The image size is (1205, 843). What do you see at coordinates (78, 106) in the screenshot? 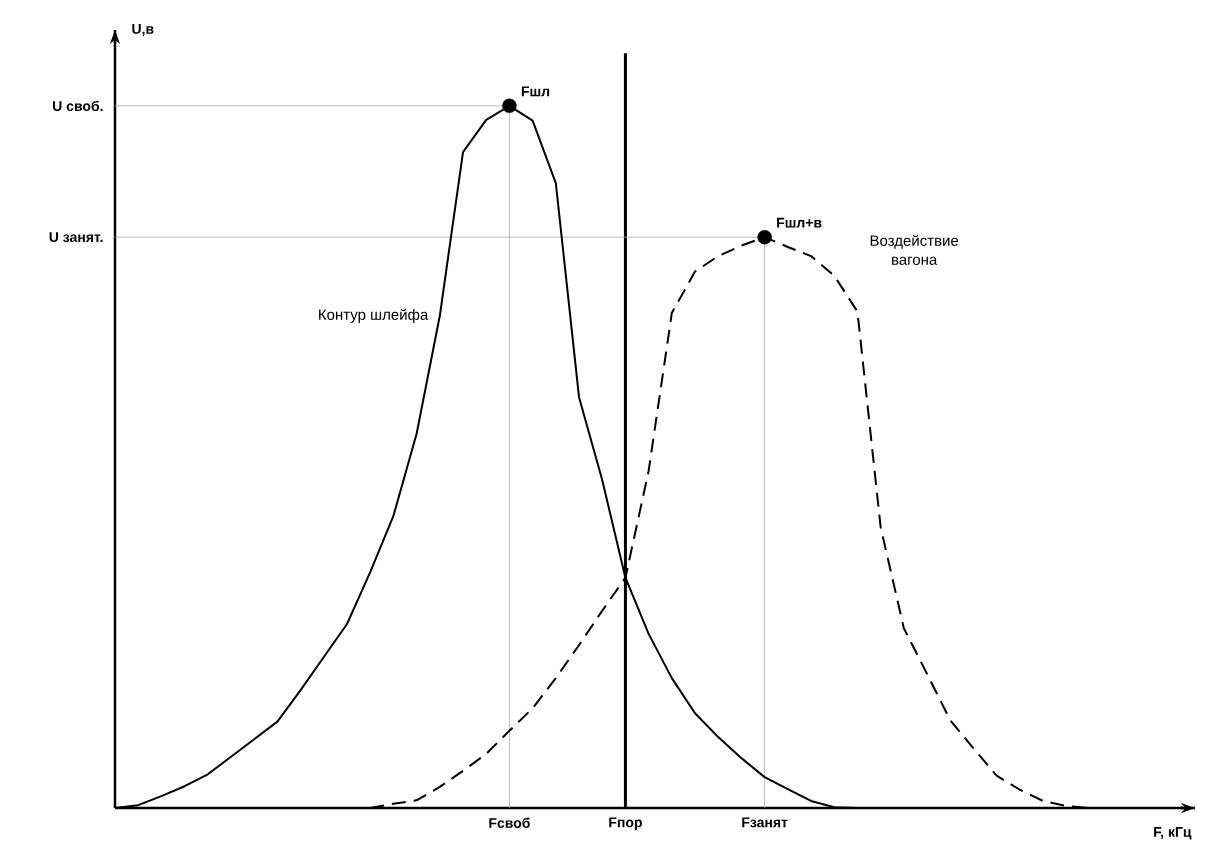
I see `ref-line-label: U своб.` at bounding box center [78, 106].